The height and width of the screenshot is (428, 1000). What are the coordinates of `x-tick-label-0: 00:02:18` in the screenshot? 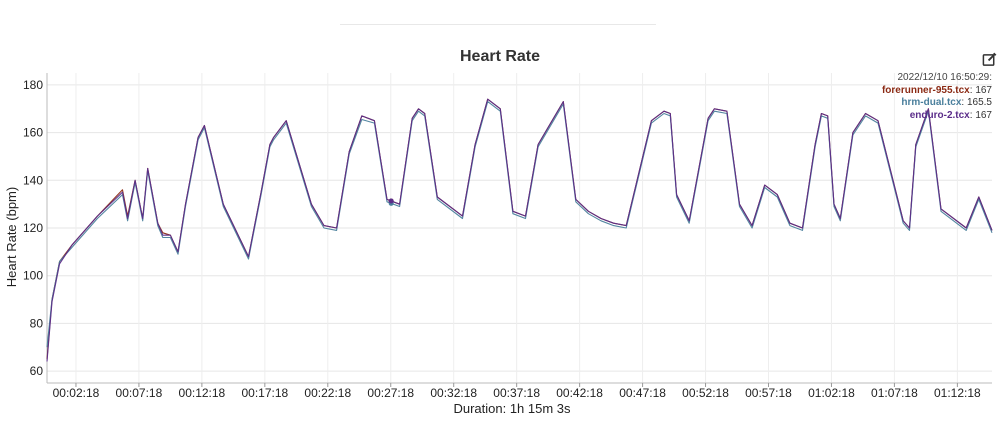 It's located at (76, 393).